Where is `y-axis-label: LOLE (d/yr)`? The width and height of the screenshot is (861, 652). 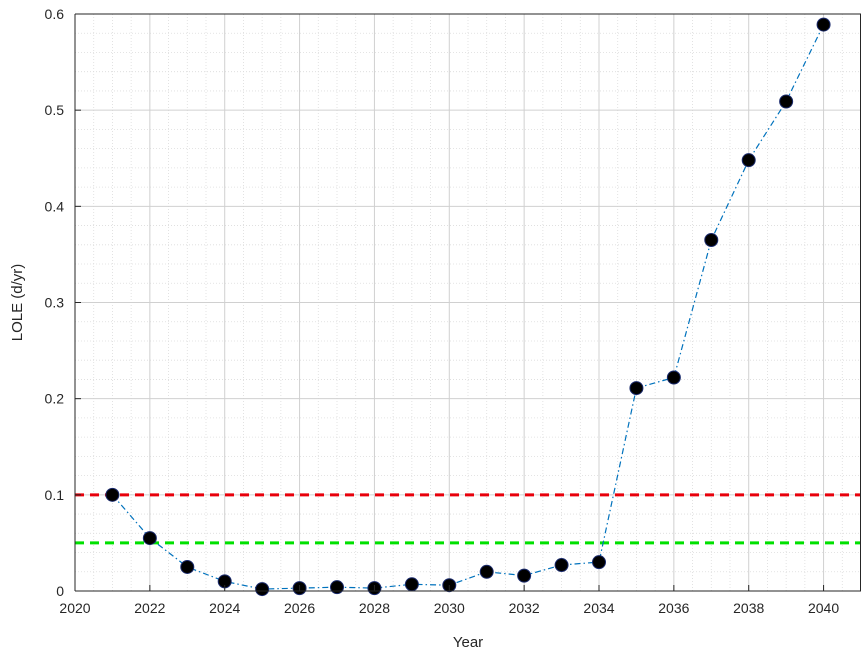 y-axis-label: LOLE (d/yr) is located at coordinates (17, 303).